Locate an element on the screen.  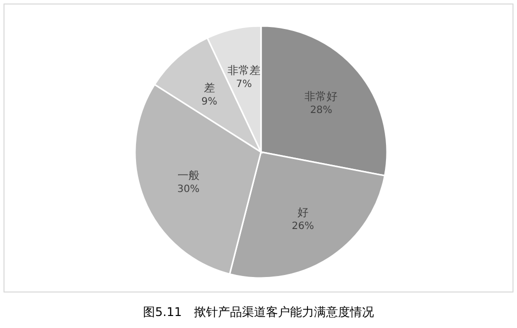
slice-label: 非常差 is located at coordinates (243, 70).